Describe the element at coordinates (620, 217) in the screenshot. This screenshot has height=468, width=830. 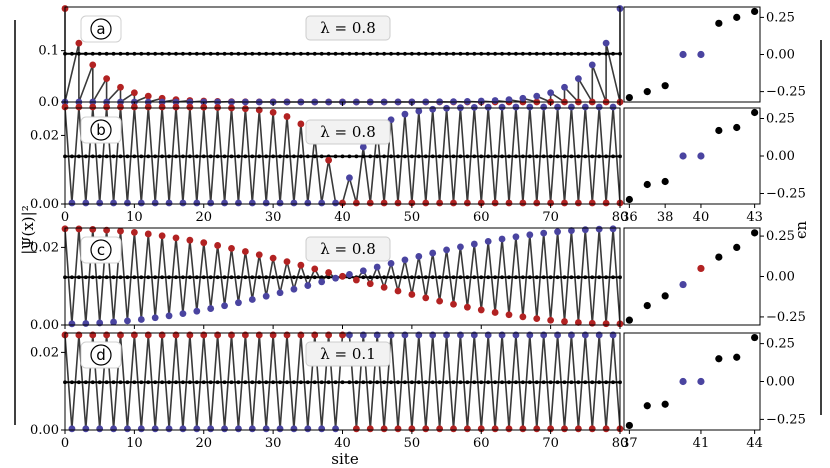
I see `x-tick-label: 80` at that location.